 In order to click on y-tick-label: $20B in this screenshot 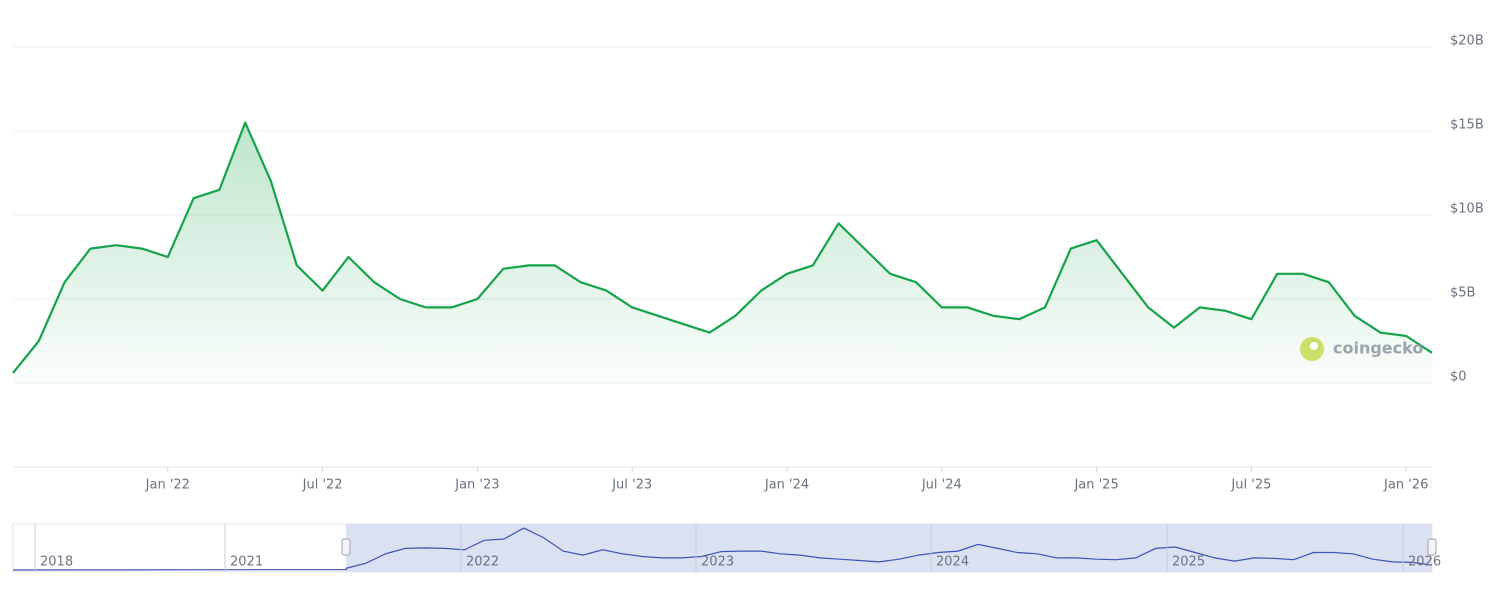, I will do `click(1467, 41)`.